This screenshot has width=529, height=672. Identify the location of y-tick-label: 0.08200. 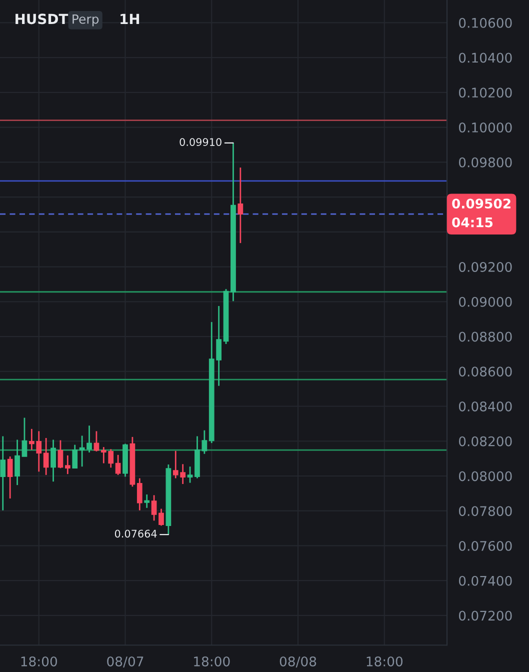
(485, 441).